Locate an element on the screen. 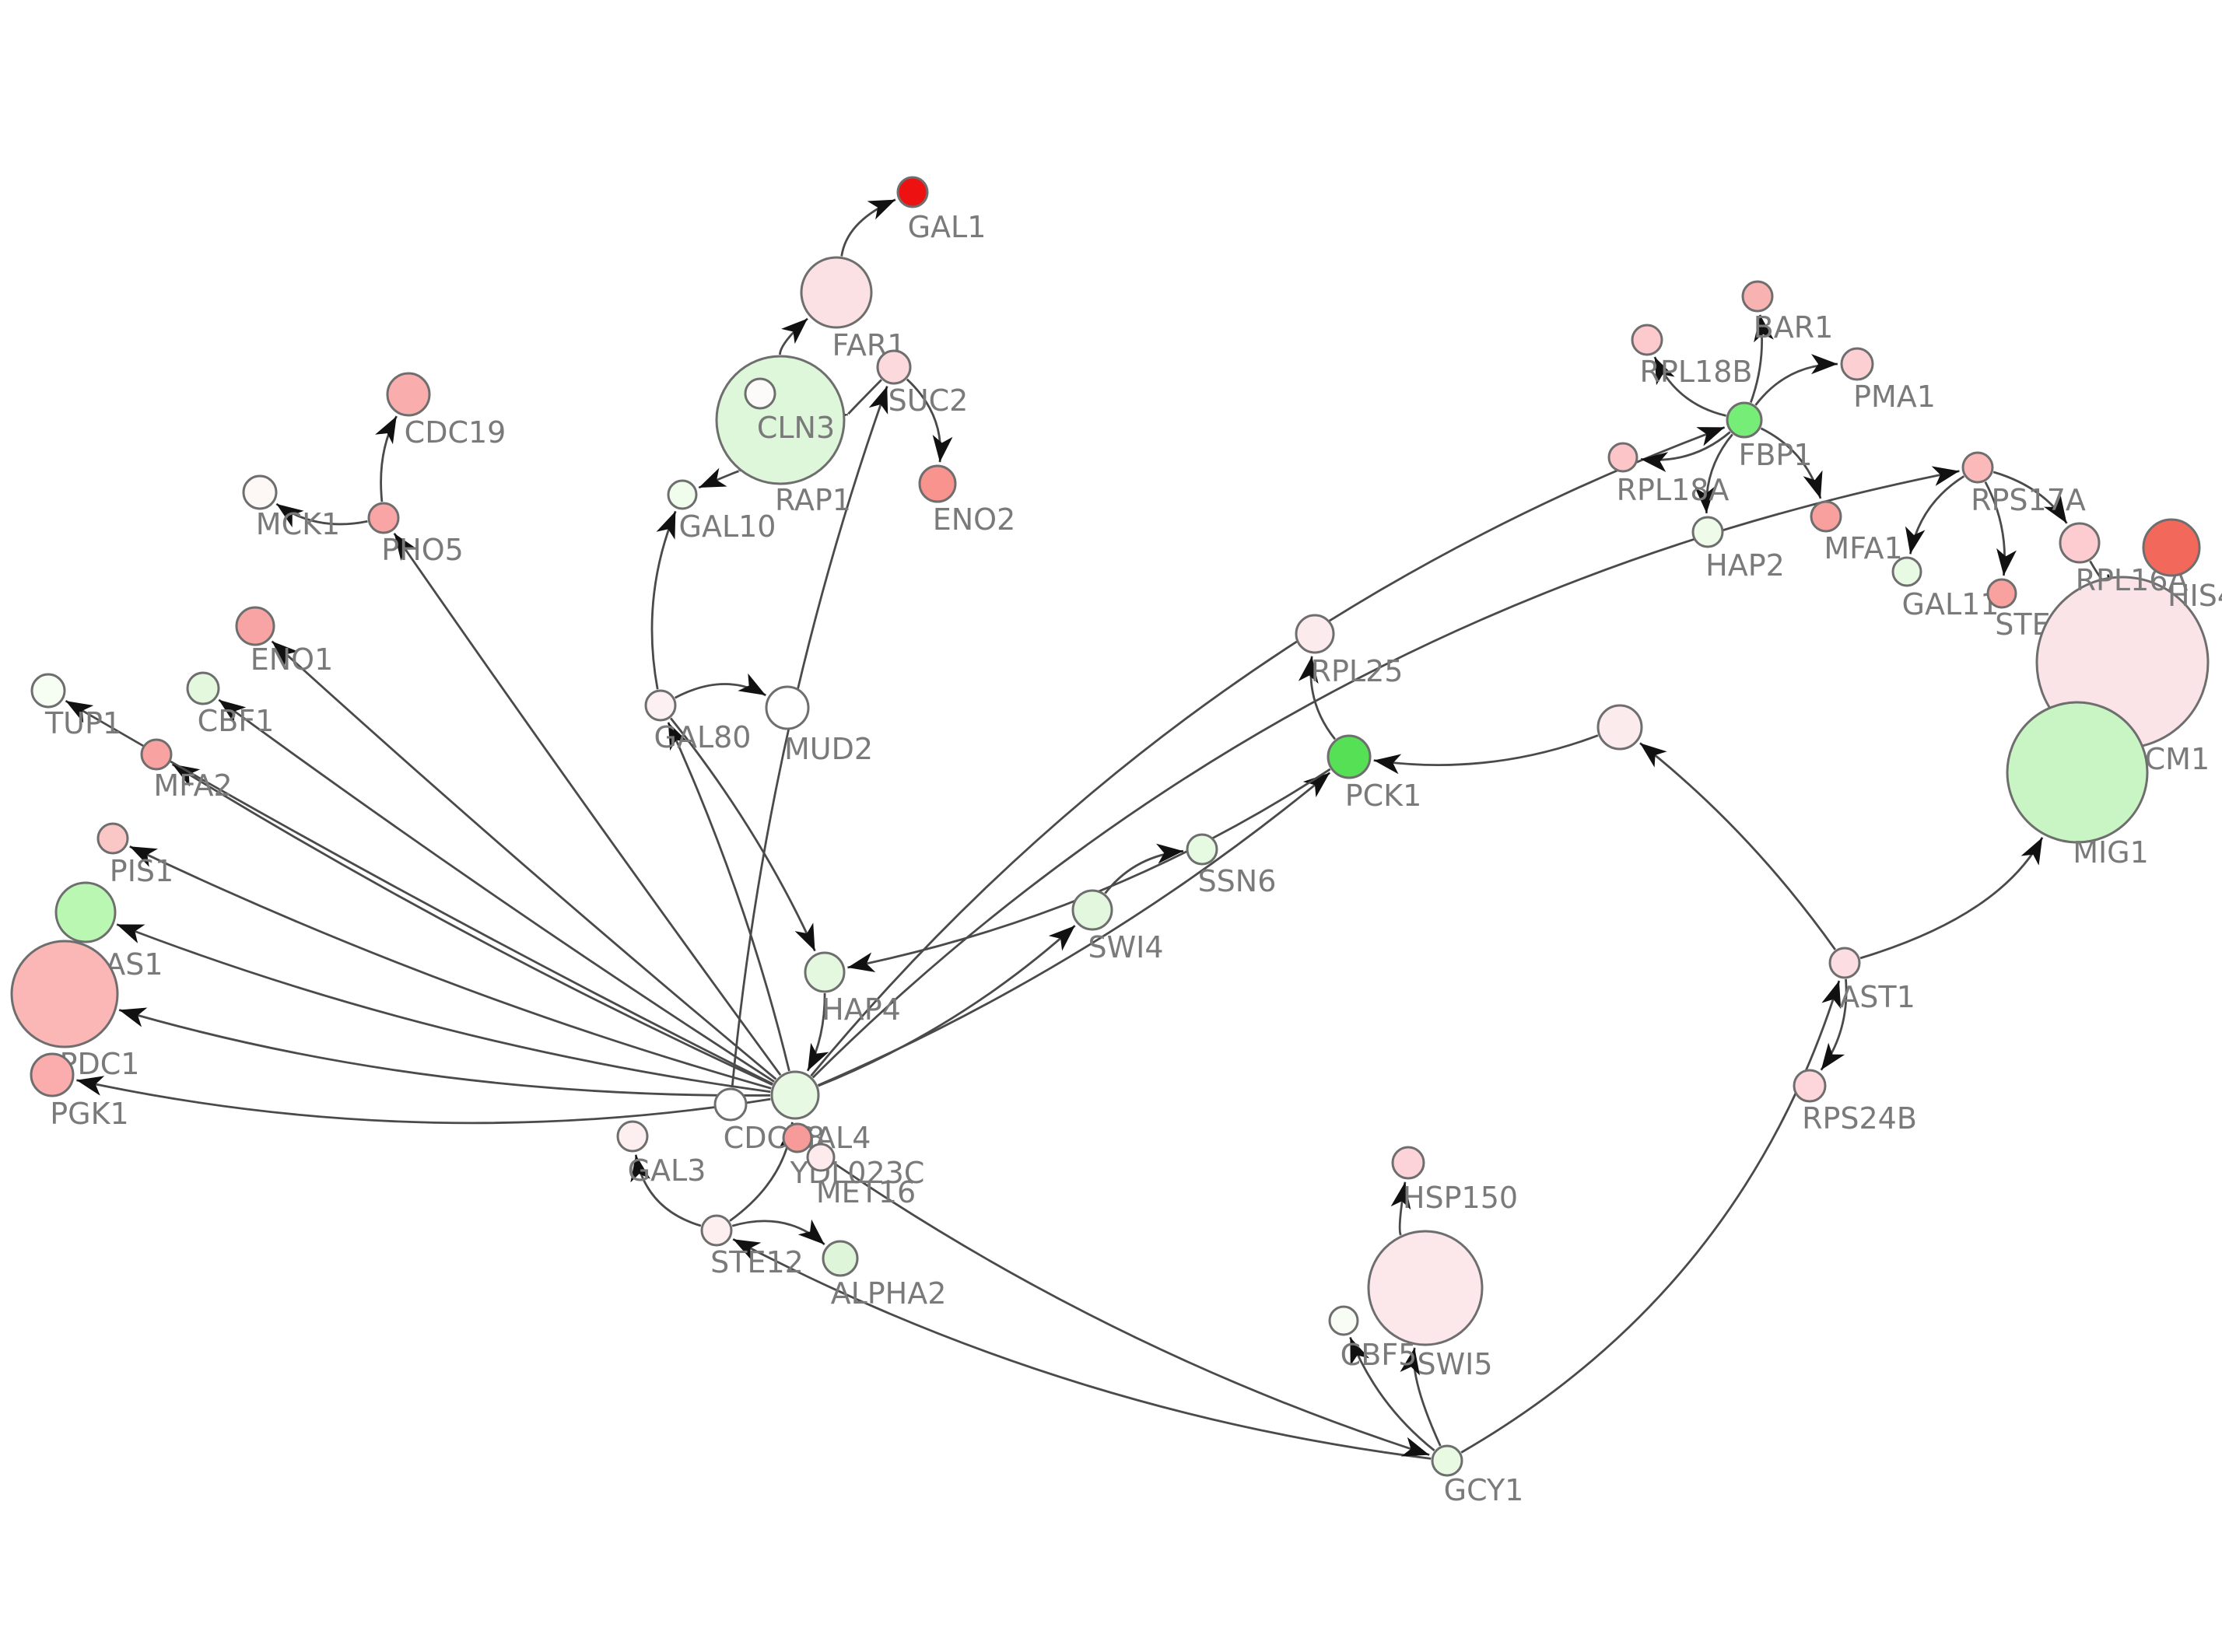 This screenshot has height=1652, width=2222. node-HAP4 is located at coordinates (825, 972).